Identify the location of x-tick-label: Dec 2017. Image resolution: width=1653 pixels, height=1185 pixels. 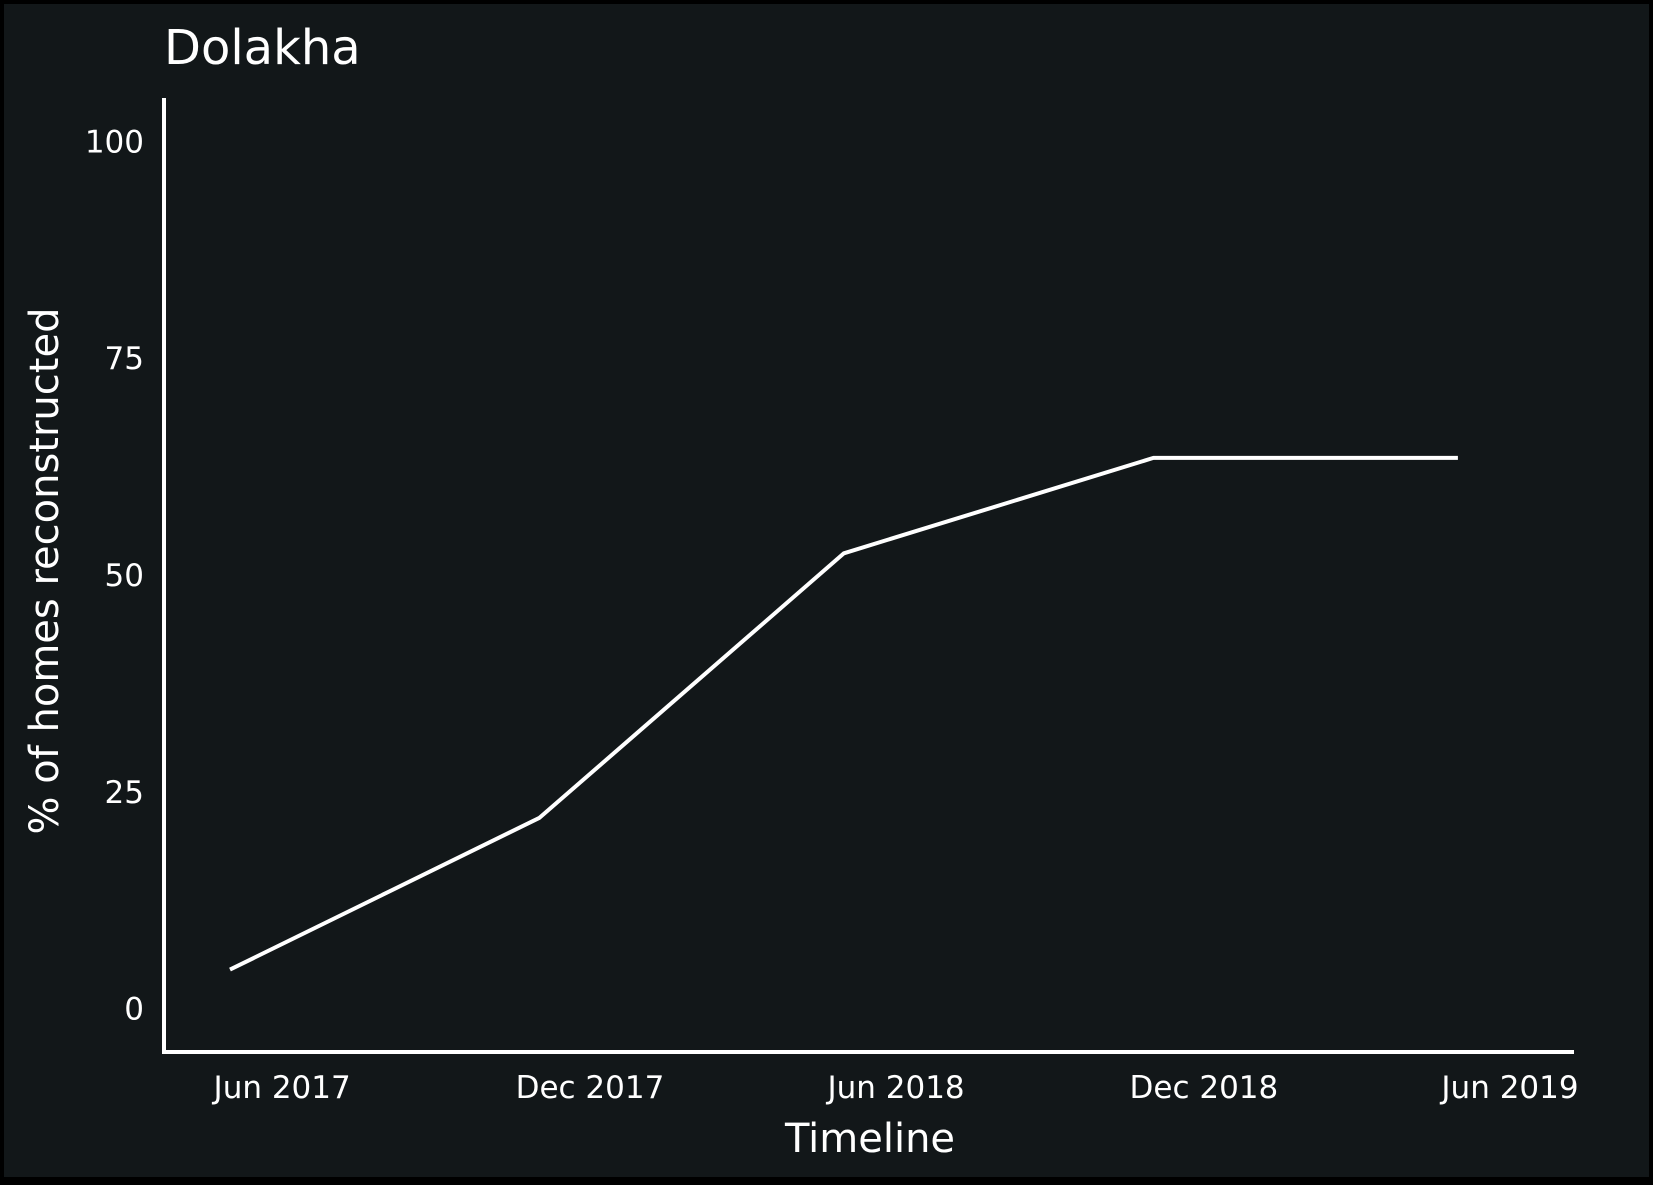
(590, 1088).